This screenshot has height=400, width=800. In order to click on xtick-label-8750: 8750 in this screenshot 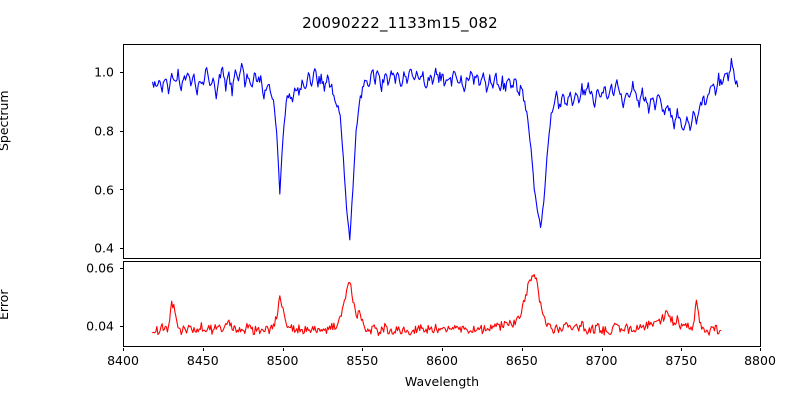, I will do `click(681, 360)`.